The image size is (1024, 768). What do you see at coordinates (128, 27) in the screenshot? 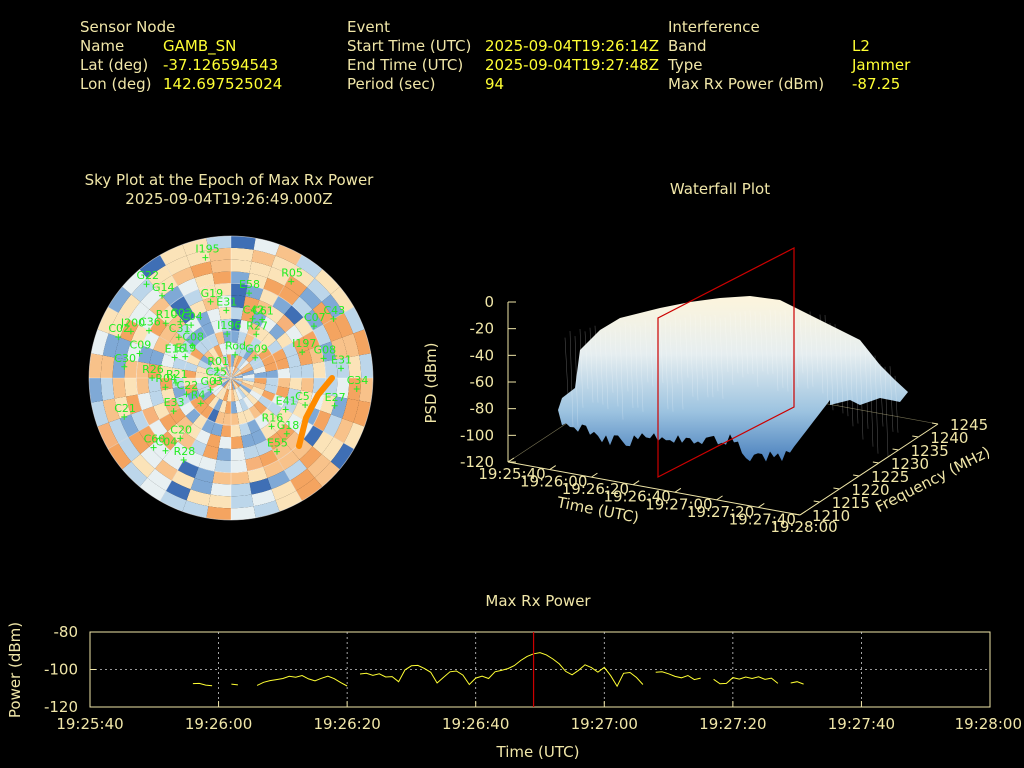
I see `sensor-node-title: Sensor Node` at bounding box center [128, 27].